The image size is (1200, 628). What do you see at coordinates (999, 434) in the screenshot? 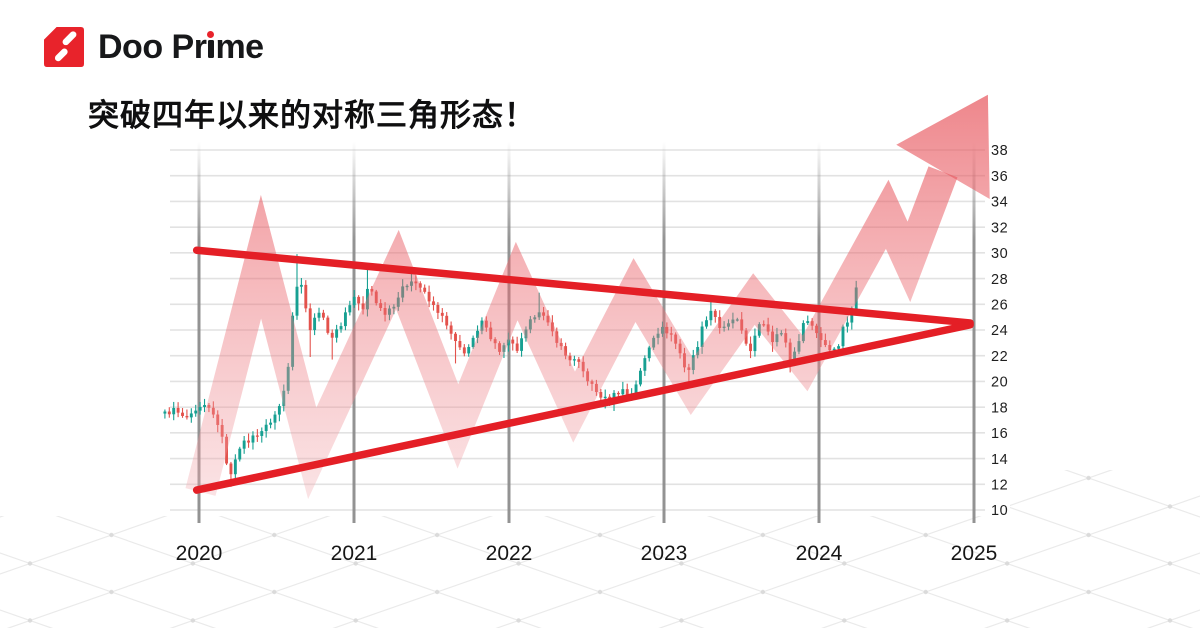
I see `y-axis-label: 16` at bounding box center [999, 434].